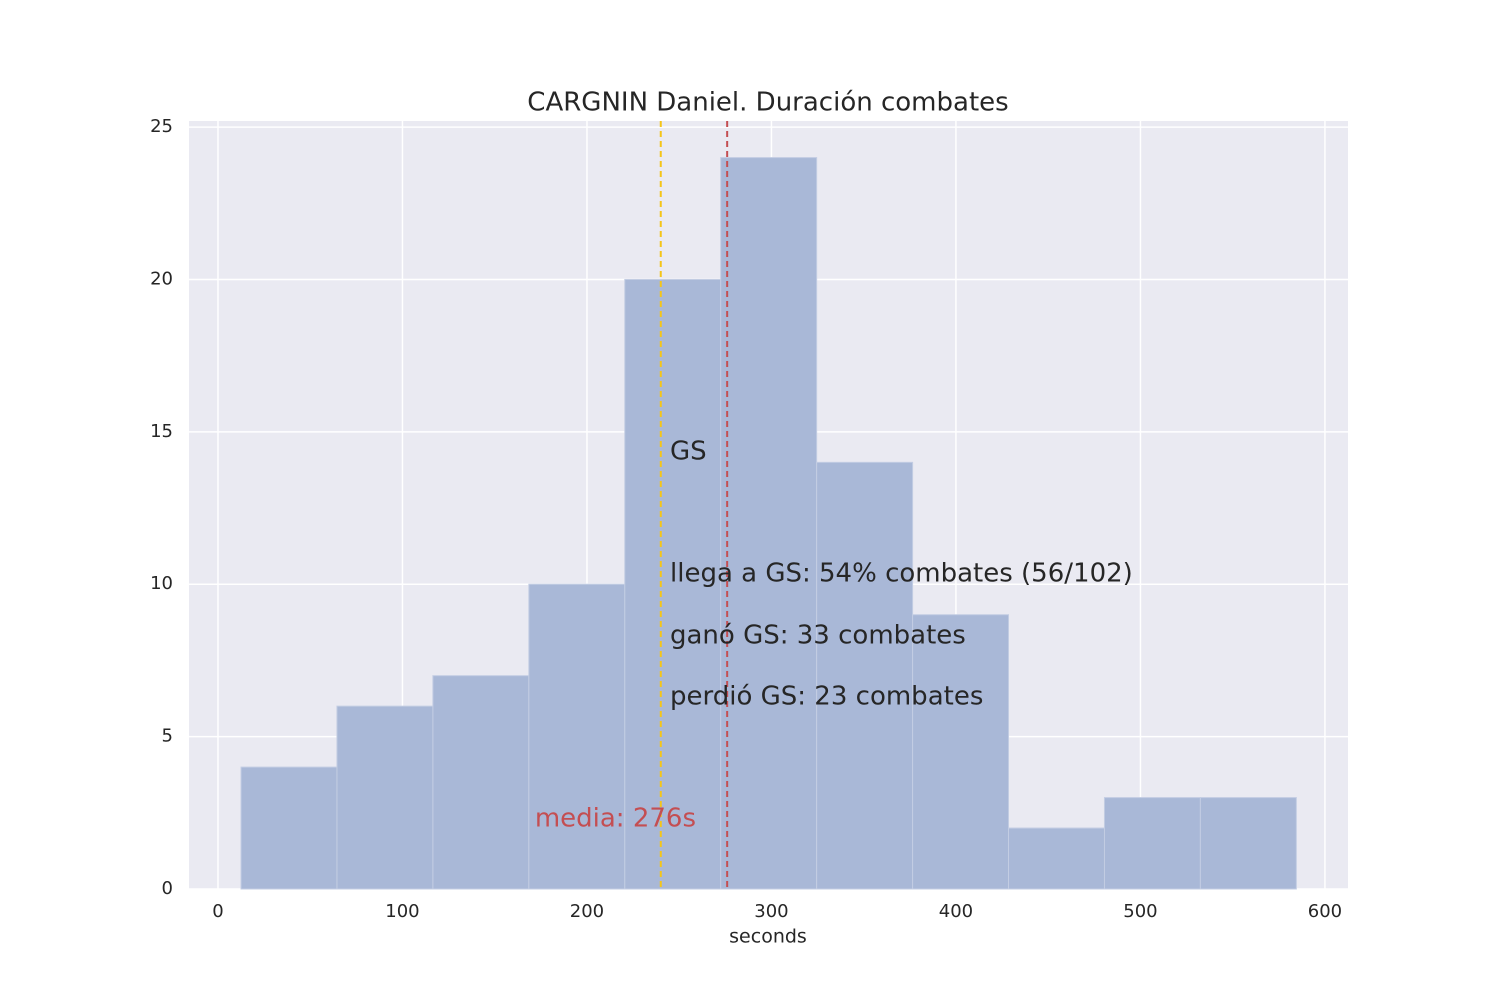 This screenshot has width=1500, height=1000. I want to click on annotation: media: 276s, so click(615, 819).